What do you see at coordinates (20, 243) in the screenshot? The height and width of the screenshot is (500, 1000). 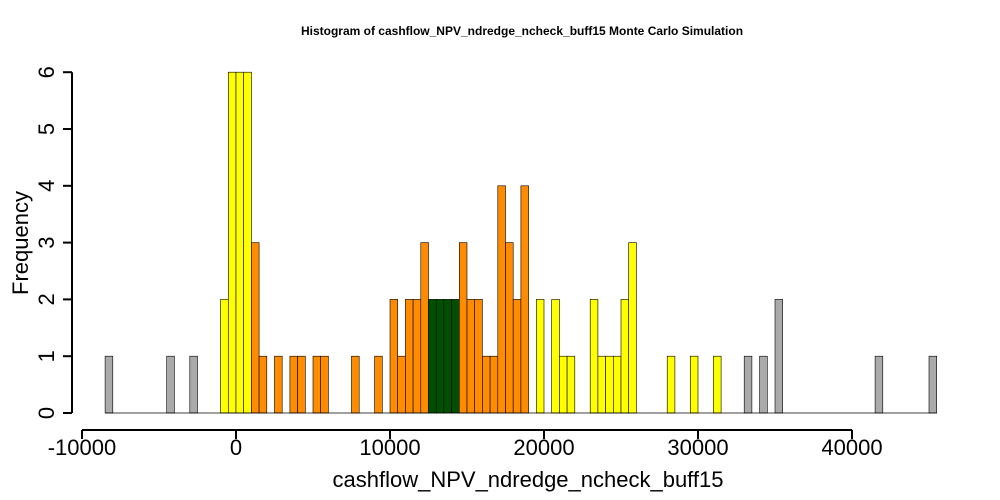 I see `y-axis-label: Frequency` at bounding box center [20, 243].